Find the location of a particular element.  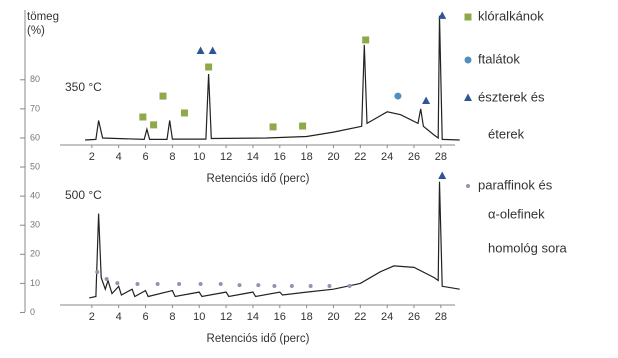

y-tick-label: 50 is located at coordinates (35, 166).